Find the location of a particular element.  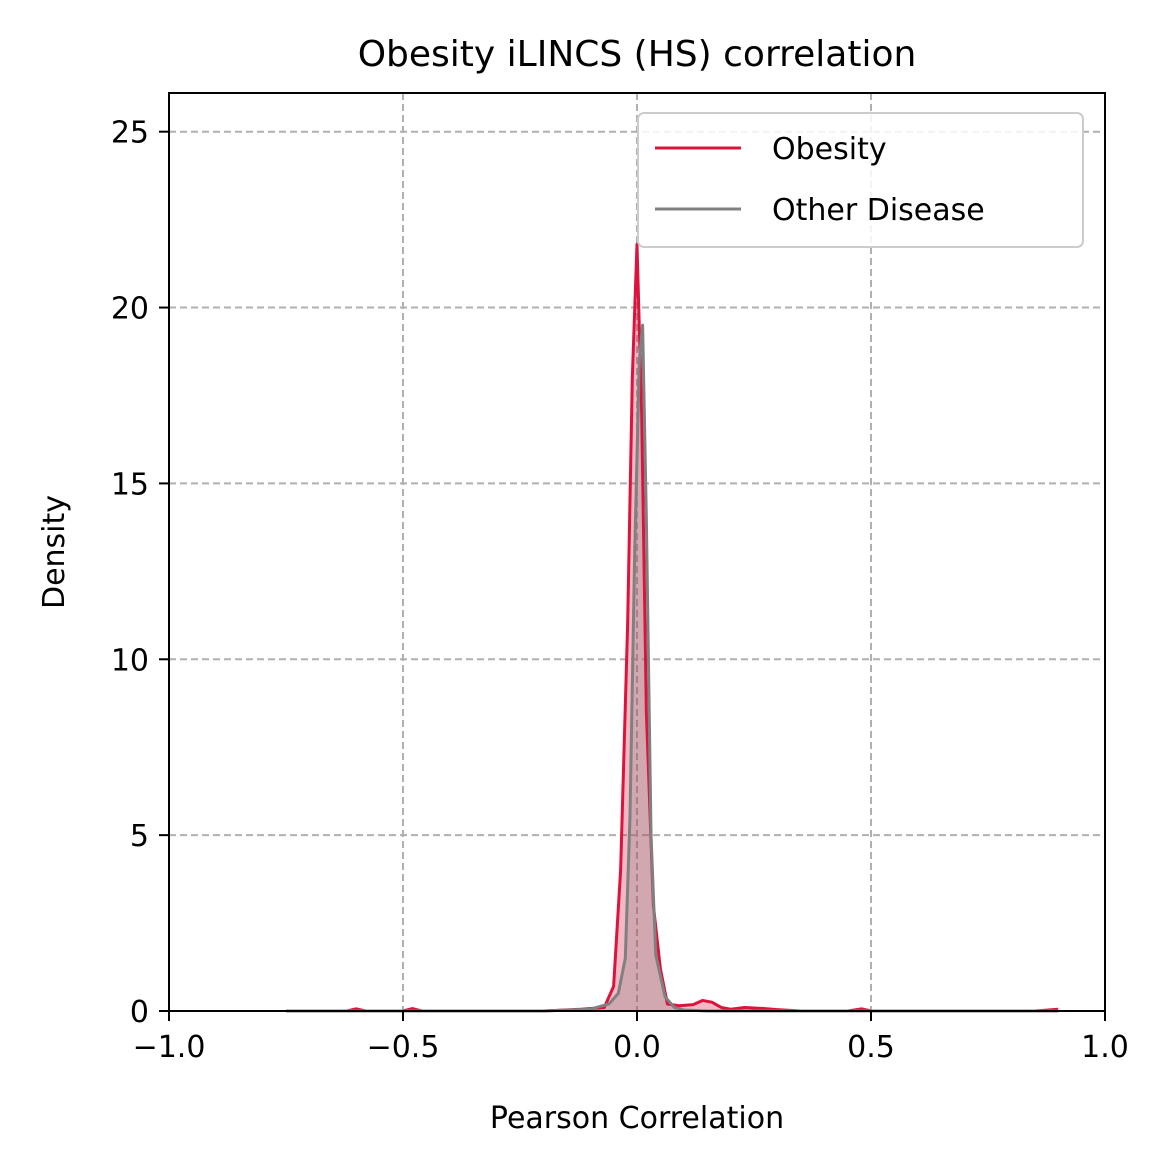

chart-title: Obesity iLINCS (HS) correlation is located at coordinates (637, 54).